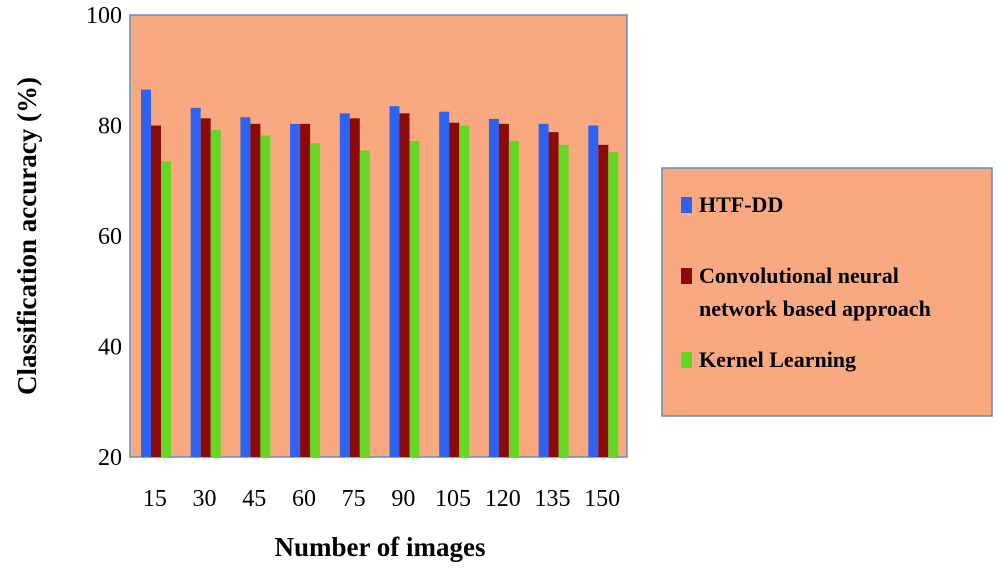 This screenshot has height=570, width=1000. I want to click on x-axis-label: Number of images, so click(380, 547).